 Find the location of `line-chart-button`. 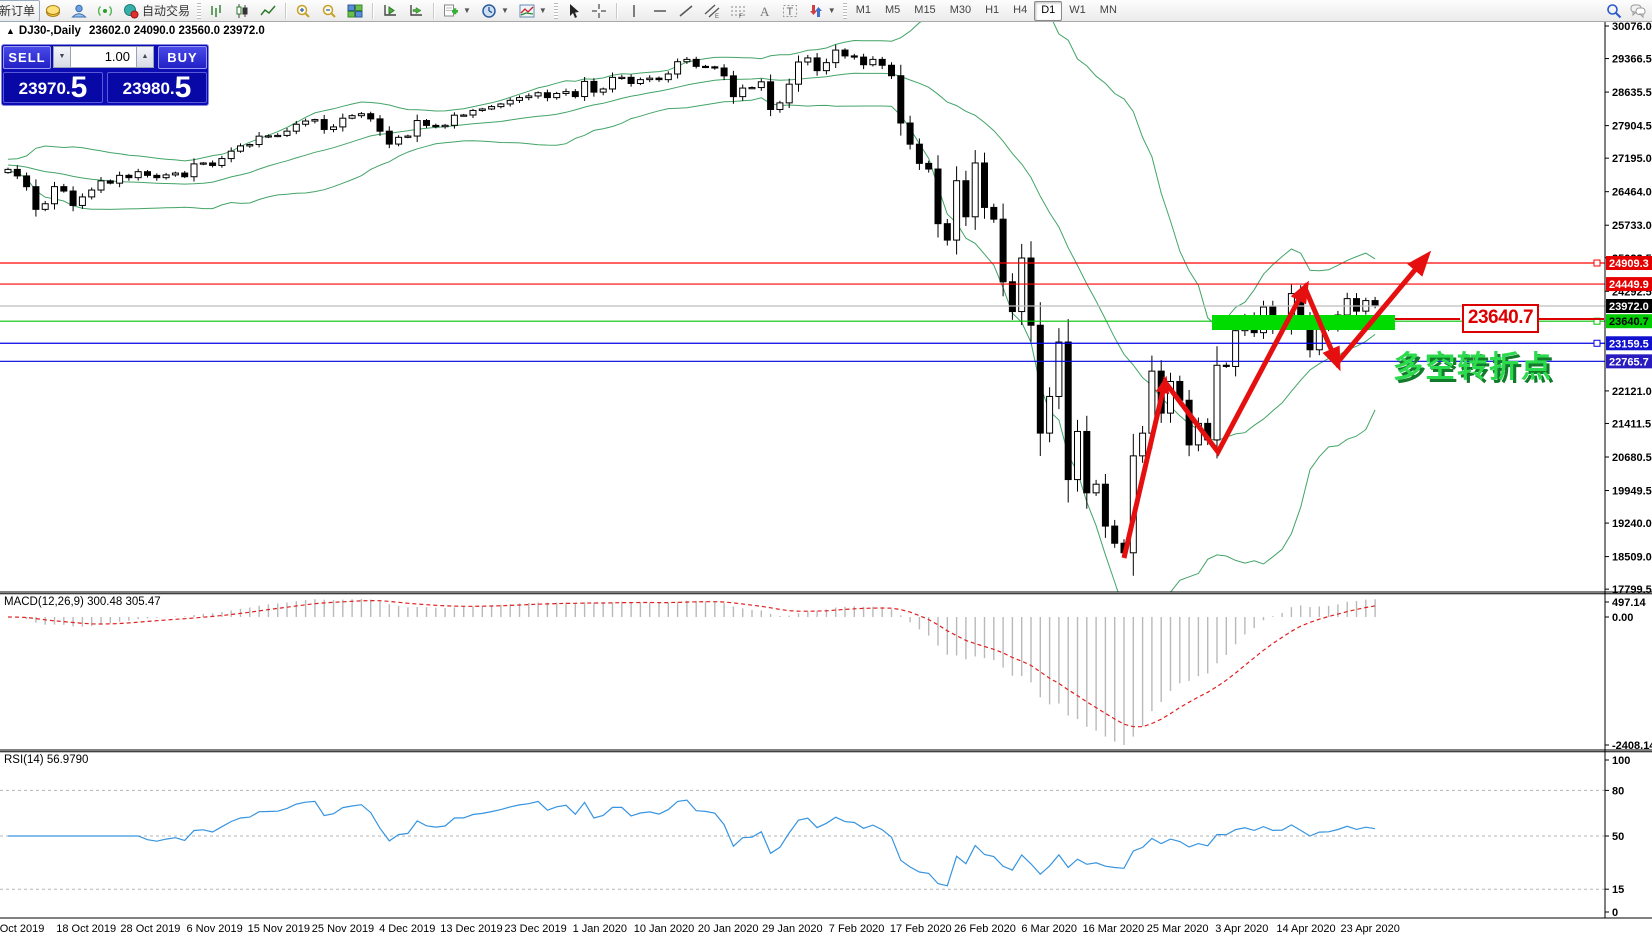

line-chart-button is located at coordinates (268, 11).